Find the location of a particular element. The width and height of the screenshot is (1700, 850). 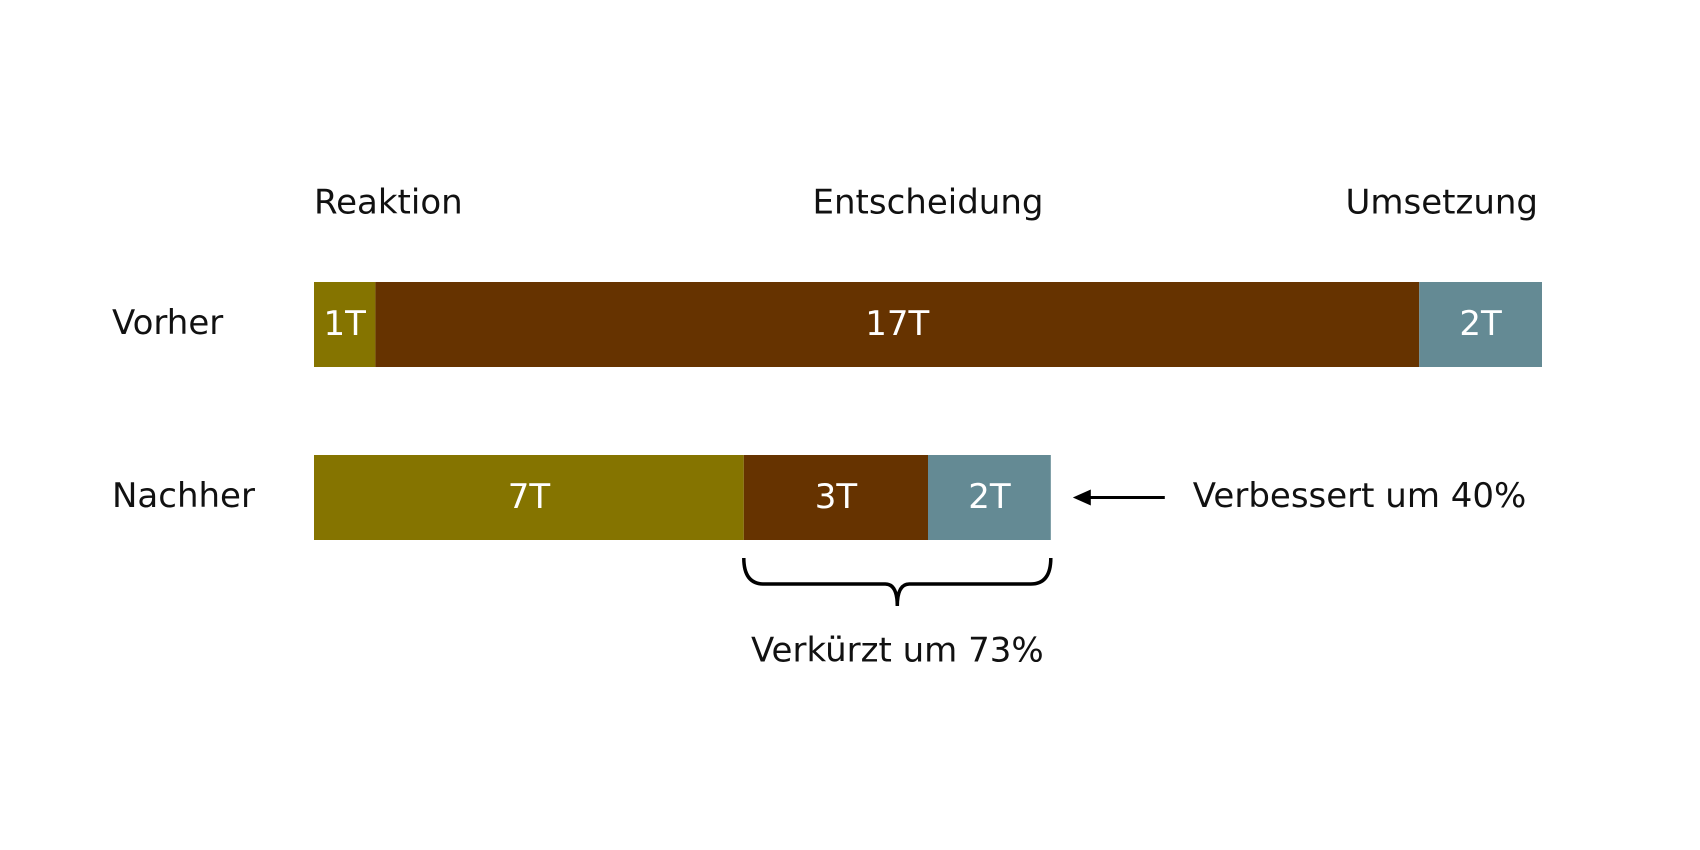

column-header: Reaktion is located at coordinates (388, 203).